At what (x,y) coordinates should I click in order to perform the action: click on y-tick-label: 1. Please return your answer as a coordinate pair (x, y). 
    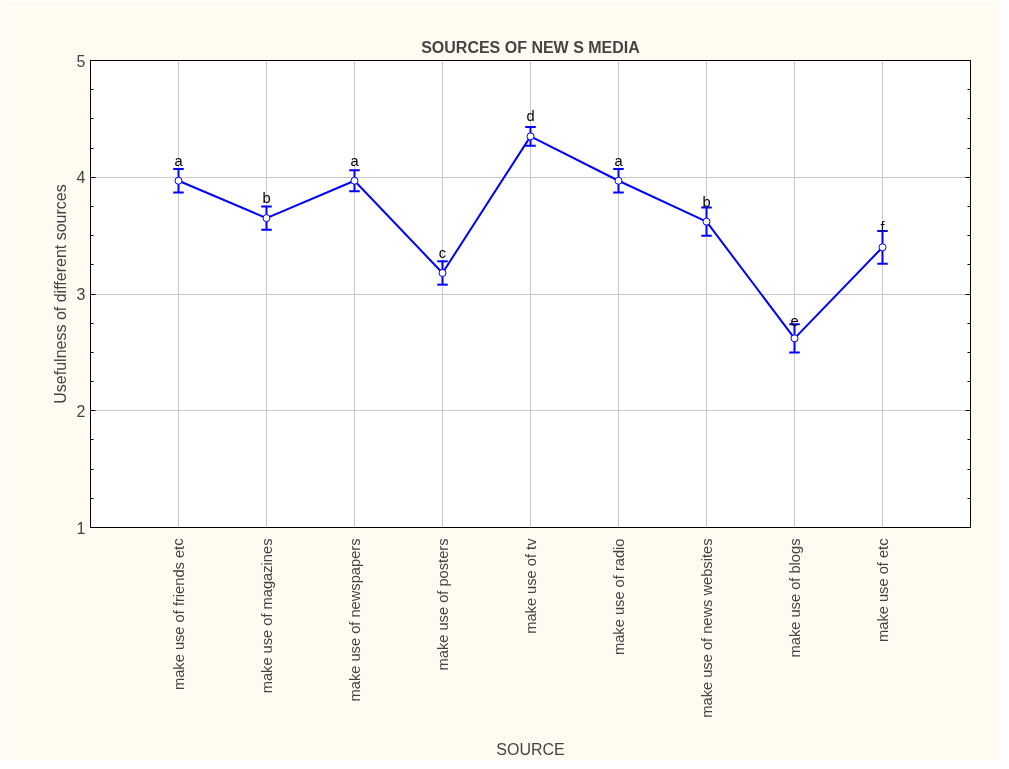
    Looking at the image, I should click on (81, 528).